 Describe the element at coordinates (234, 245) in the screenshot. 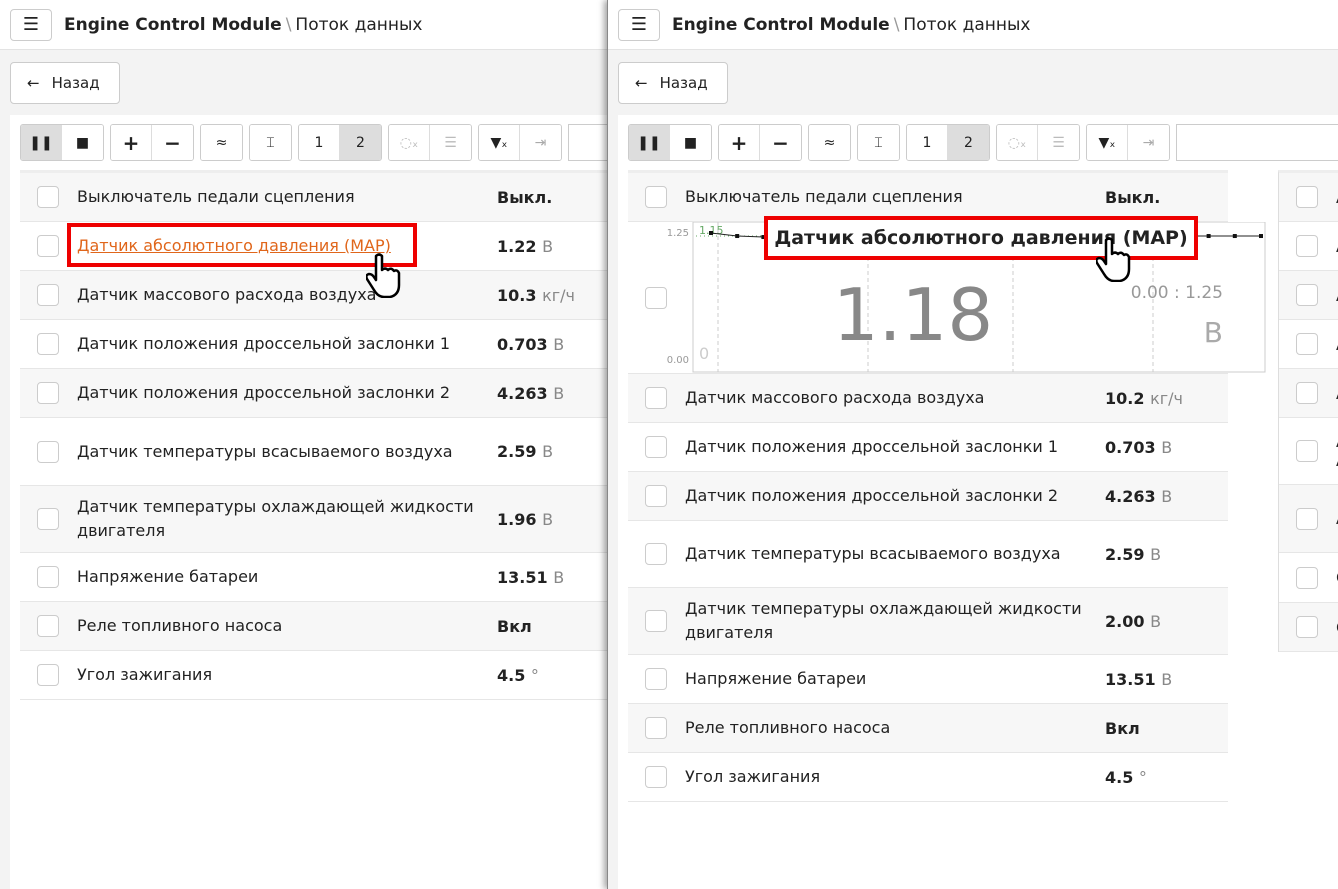

I see `parameter-name: Датчик абсолютного давления (MAP)` at that location.